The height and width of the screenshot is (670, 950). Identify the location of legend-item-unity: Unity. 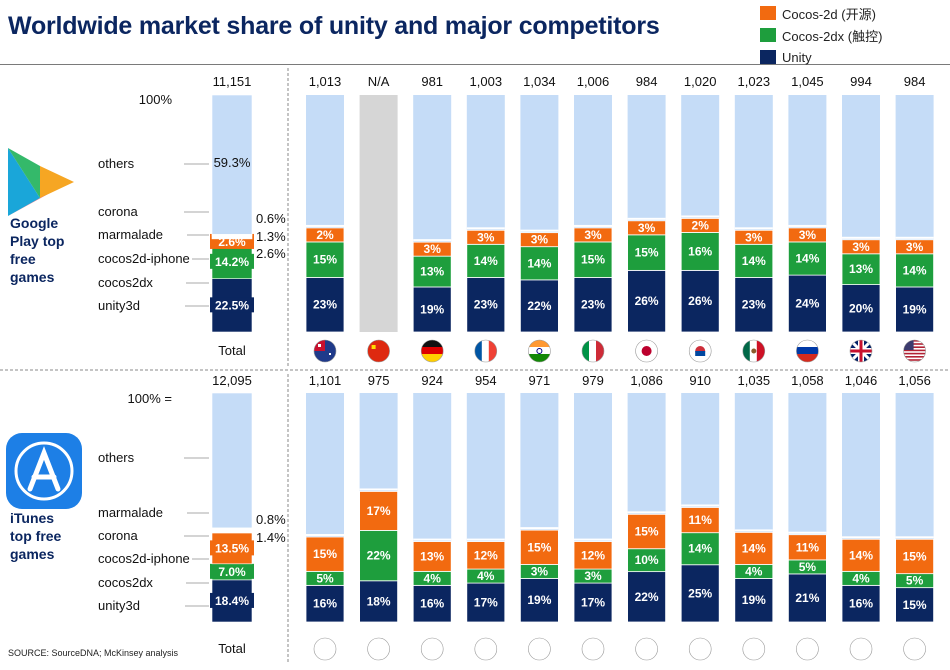
(821, 57).